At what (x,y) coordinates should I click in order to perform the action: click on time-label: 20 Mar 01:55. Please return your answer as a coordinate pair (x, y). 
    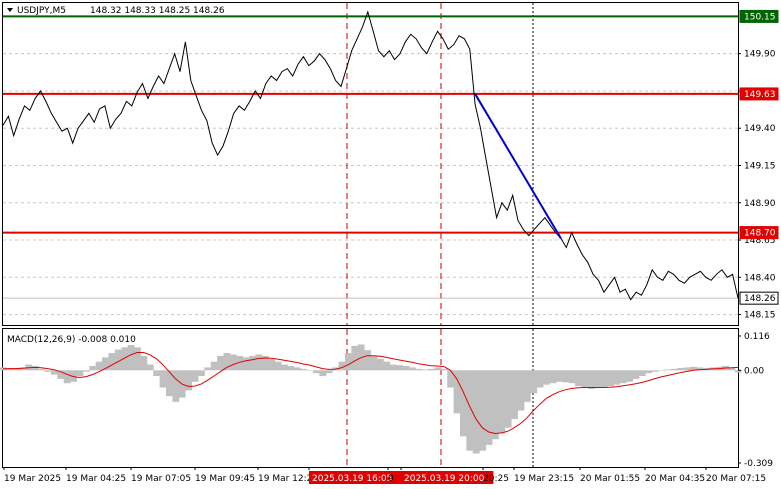
    Looking at the image, I should click on (610, 479).